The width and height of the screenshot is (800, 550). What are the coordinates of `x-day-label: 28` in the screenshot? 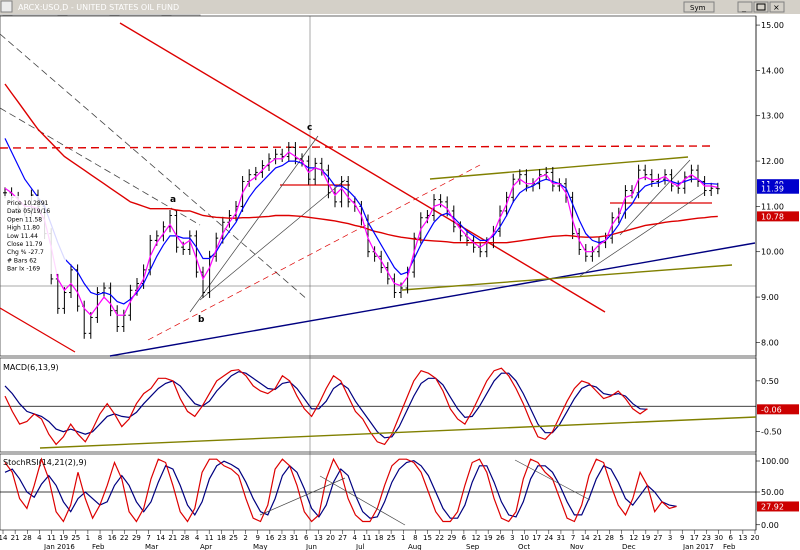 It's located at (609, 538).